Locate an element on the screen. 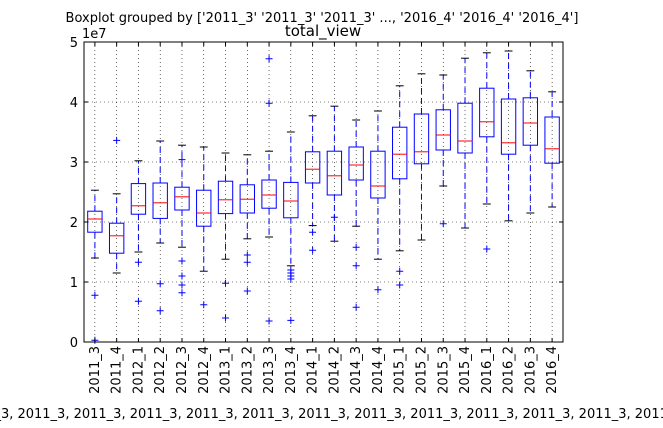  x-tick-label: 2016_1 is located at coordinates (487, 370).